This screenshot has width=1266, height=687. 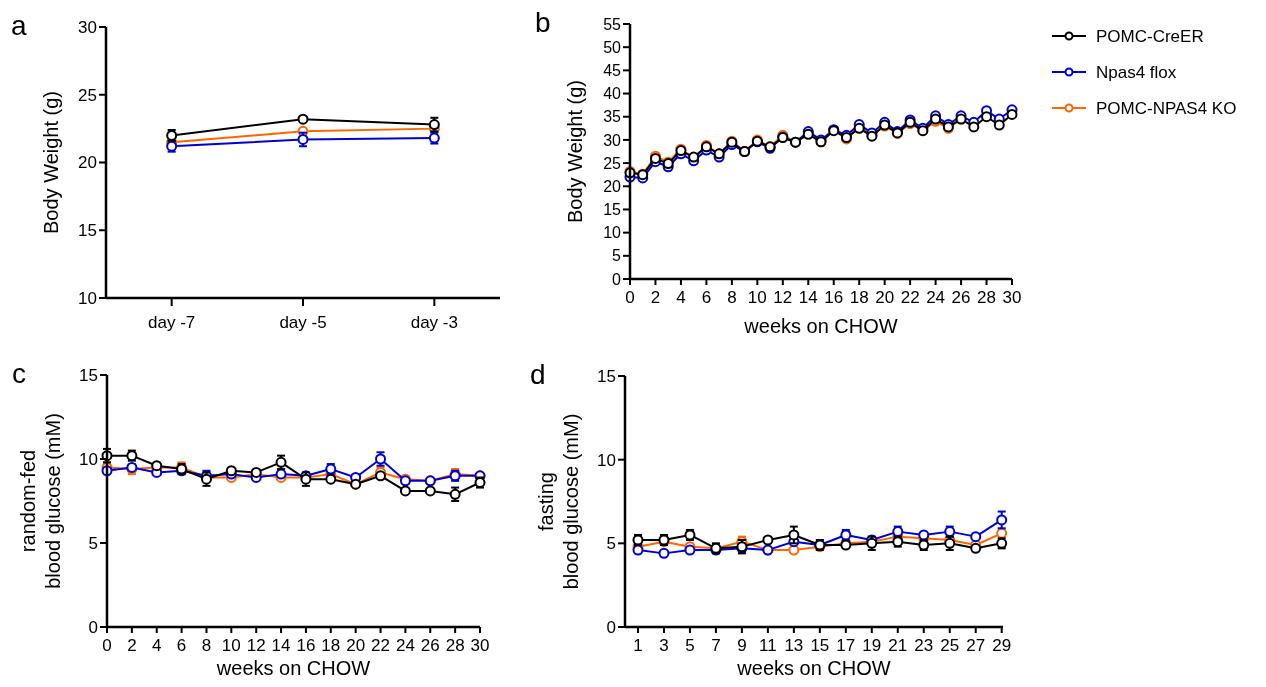 I want to click on chart-title: b, so click(x=543, y=22).